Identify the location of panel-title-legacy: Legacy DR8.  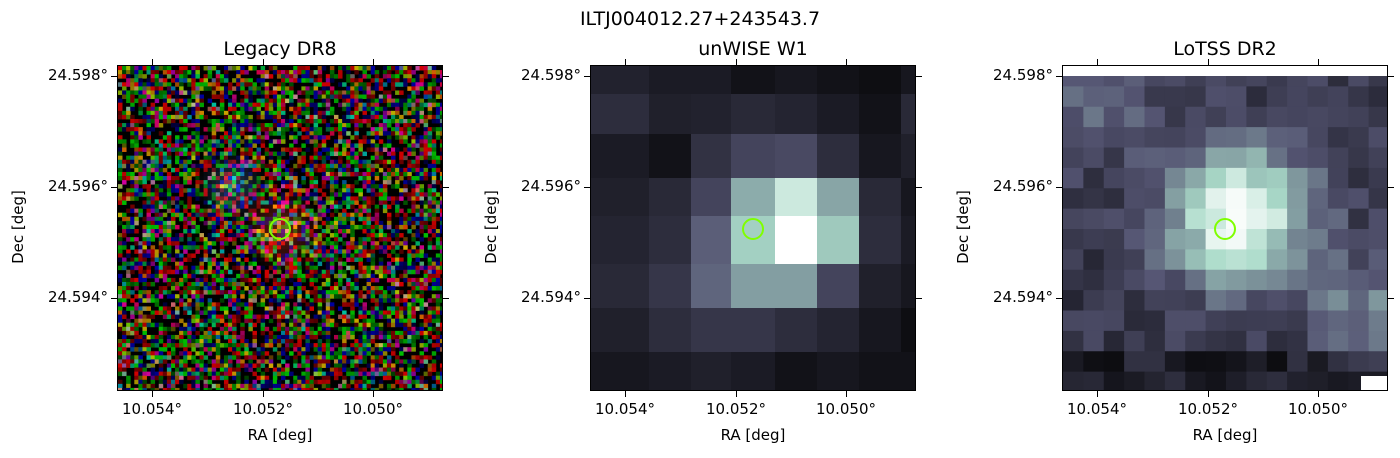
(280, 49).